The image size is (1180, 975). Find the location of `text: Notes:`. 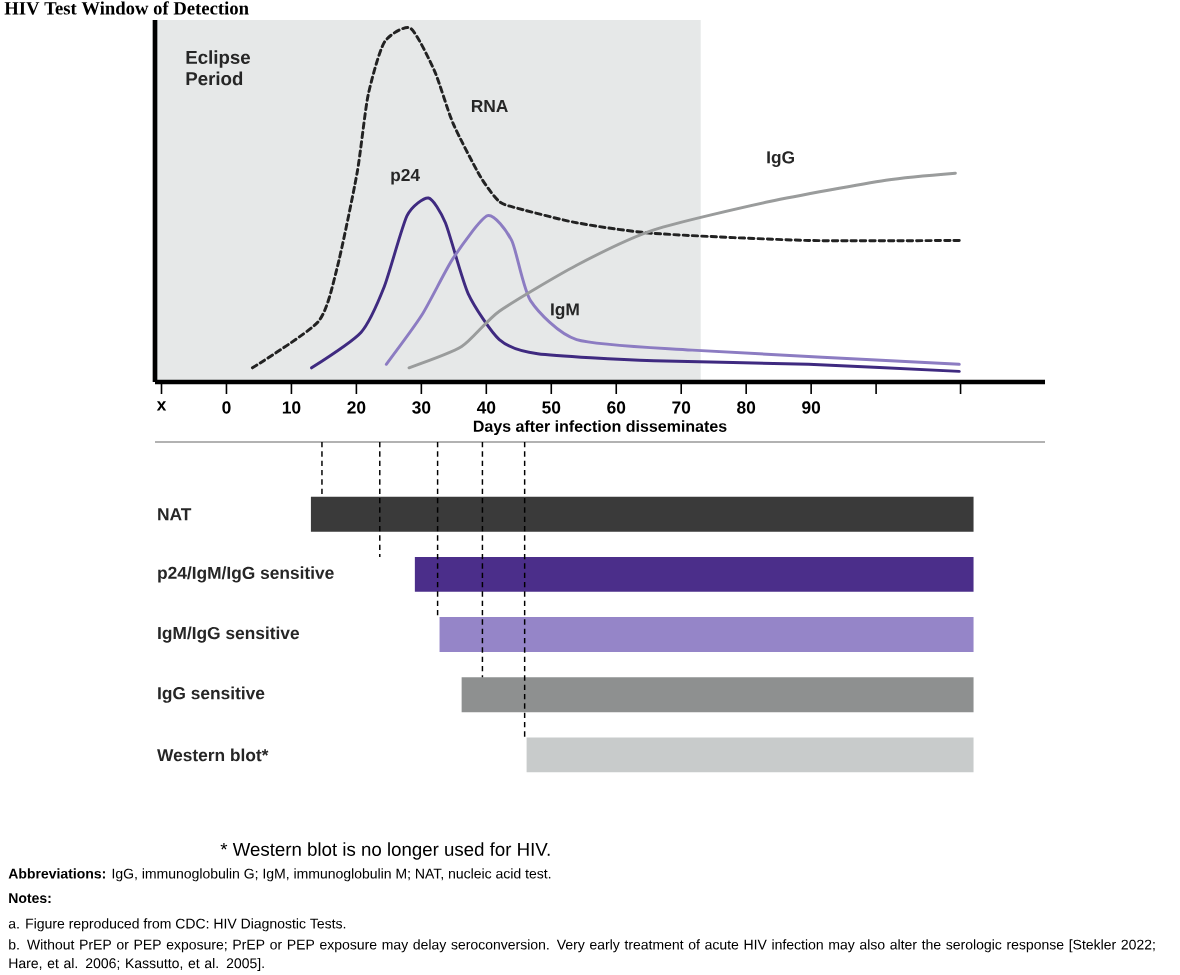

text: Notes: is located at coordinates (30, 898).